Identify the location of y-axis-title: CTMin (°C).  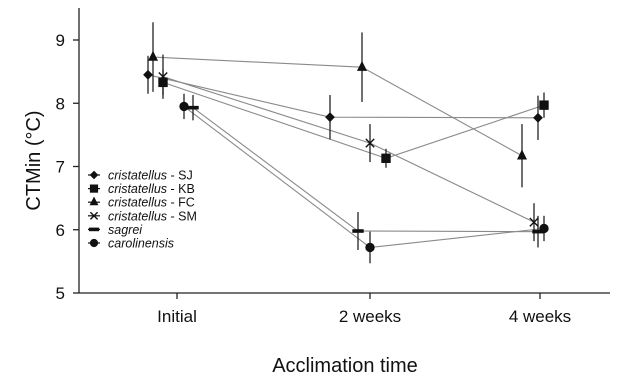
(34, 160).